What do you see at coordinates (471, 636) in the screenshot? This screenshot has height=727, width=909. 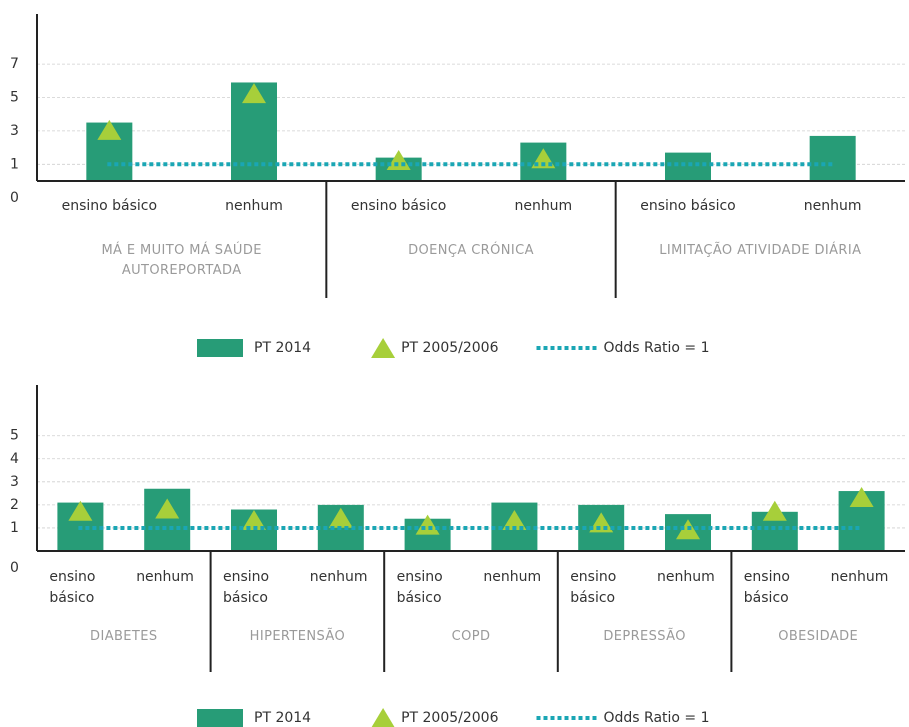 I see `group-label: COPD` at bounding box center [471, 636].